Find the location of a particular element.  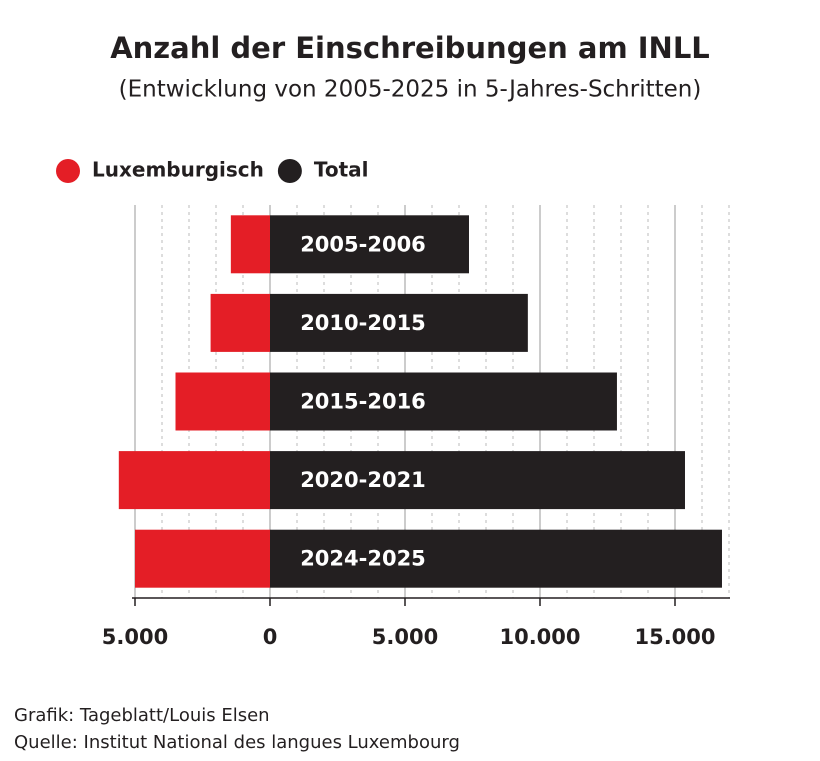

legend-label: Total is located at coordinates (341, 170).